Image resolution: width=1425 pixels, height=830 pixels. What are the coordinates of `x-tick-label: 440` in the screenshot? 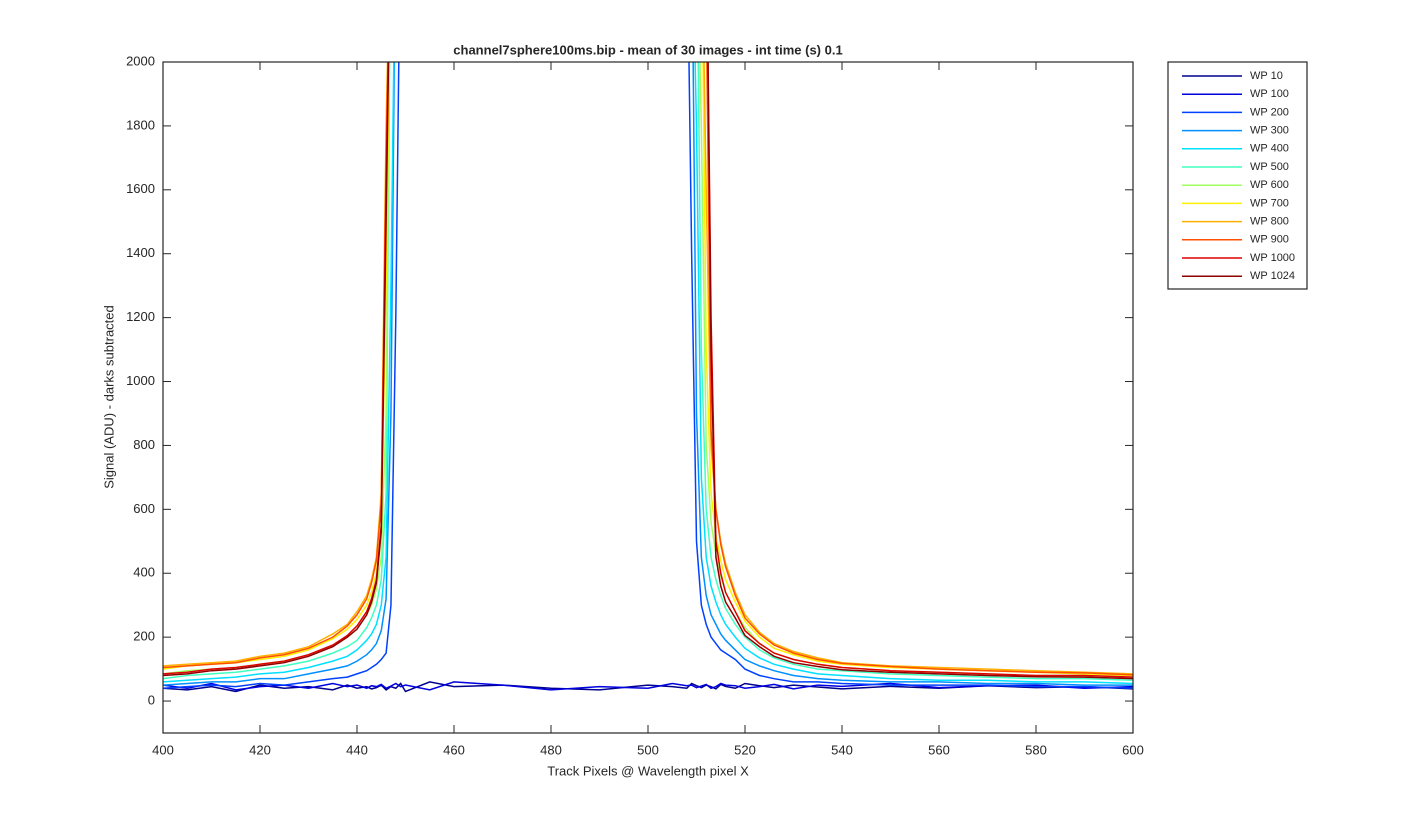 It's located at (357, 749).